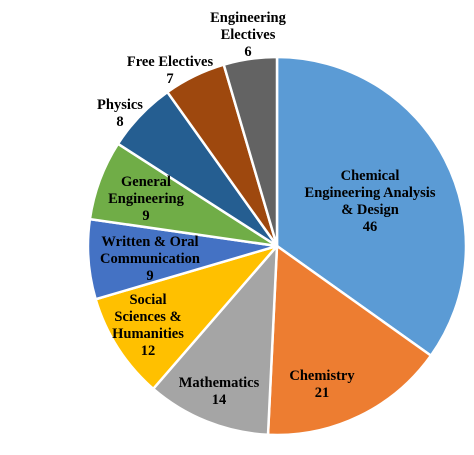 The image size is (474, 455). What do you see at coordinates (322, 393) in the screenshot?
I see `data-label-value: 21` at bounding box center [322, 393].